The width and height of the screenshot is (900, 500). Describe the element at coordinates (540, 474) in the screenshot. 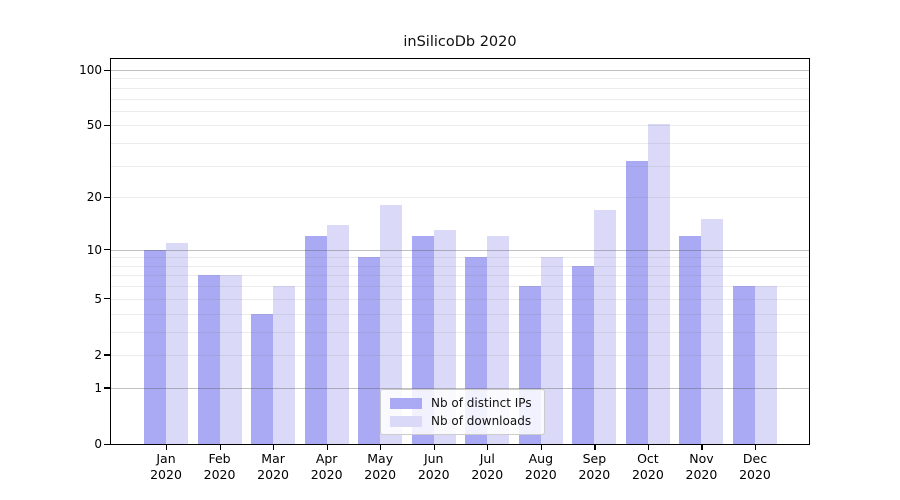

I see `x-tick-year-aug: 2020` at that location.